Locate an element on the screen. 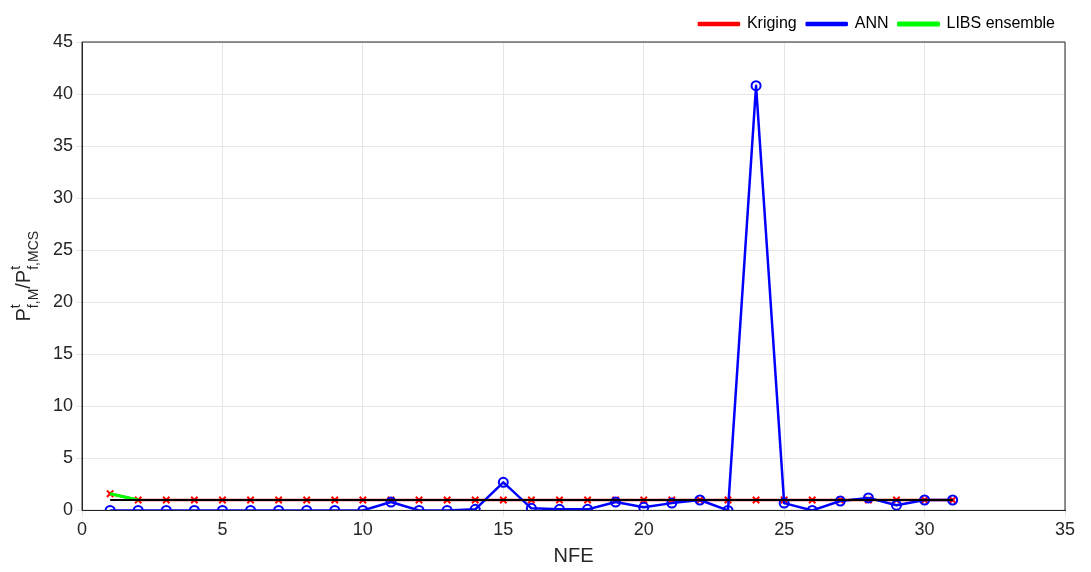 The width and height of the screenshot is (1091, 572). x-axis-title: NFE is located at coordinates (573, 554).